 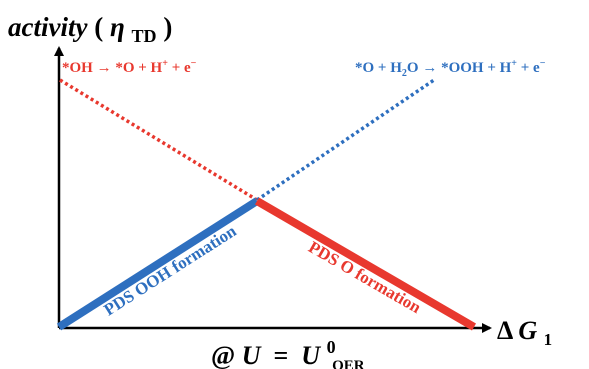 What do you see at coordinates (331, 347) in the screenshot?
I see `condition-superscript: 0` at bounding box center [331, 347].